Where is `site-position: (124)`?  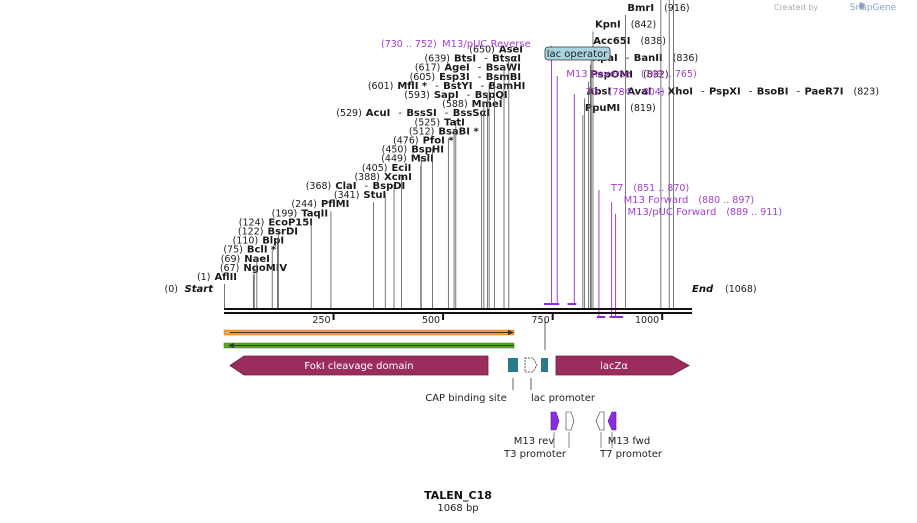
site-position: (124) is located at coordinates (252, 222).